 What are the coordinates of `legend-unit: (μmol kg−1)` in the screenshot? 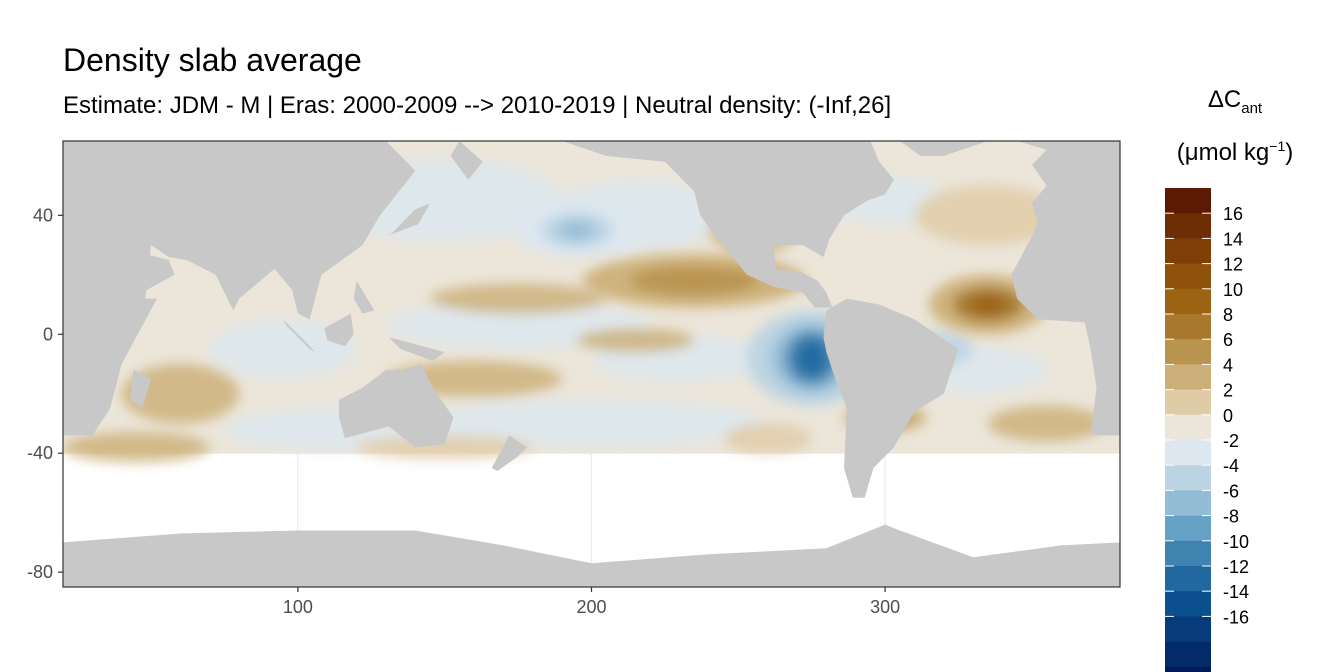 It's located at (1235, 152).